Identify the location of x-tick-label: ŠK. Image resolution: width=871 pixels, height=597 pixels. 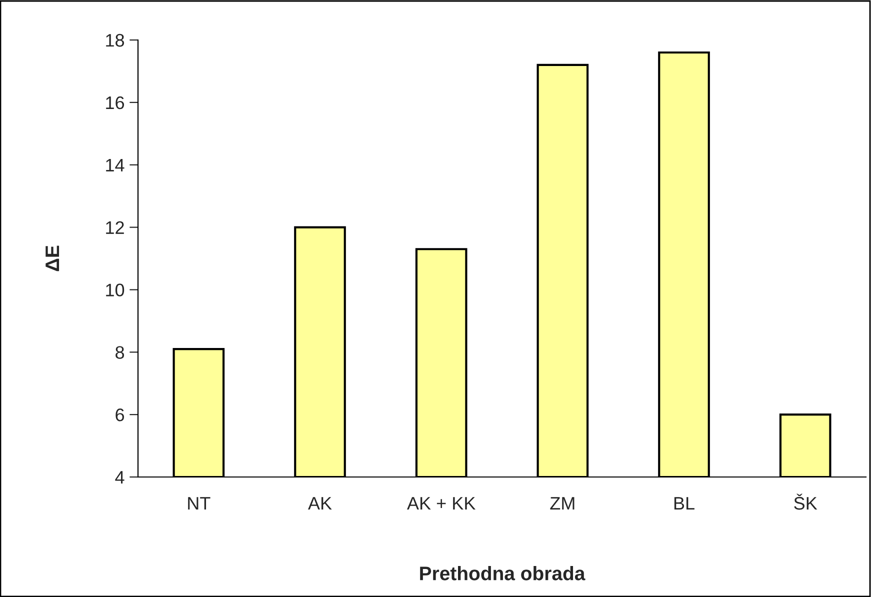
(806, 502).